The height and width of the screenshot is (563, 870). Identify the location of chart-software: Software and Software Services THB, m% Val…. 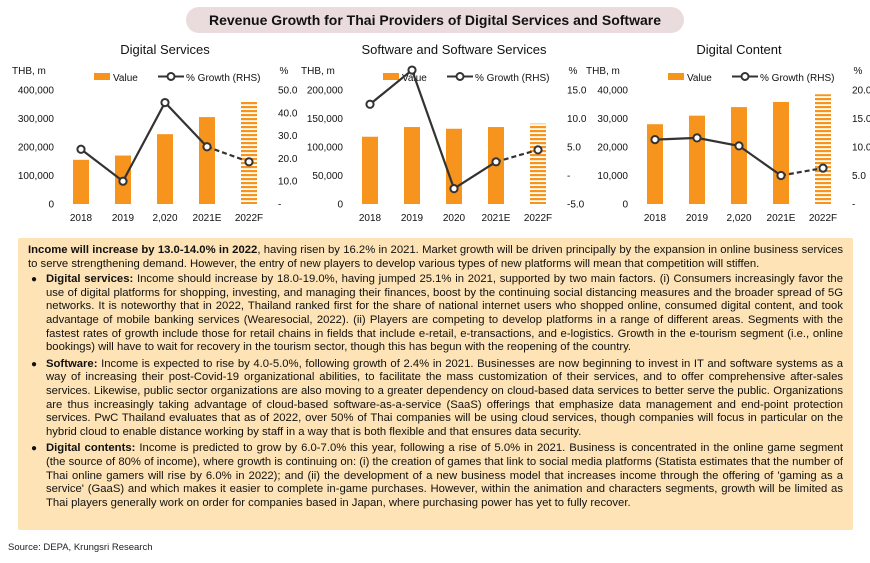
(442, 138).